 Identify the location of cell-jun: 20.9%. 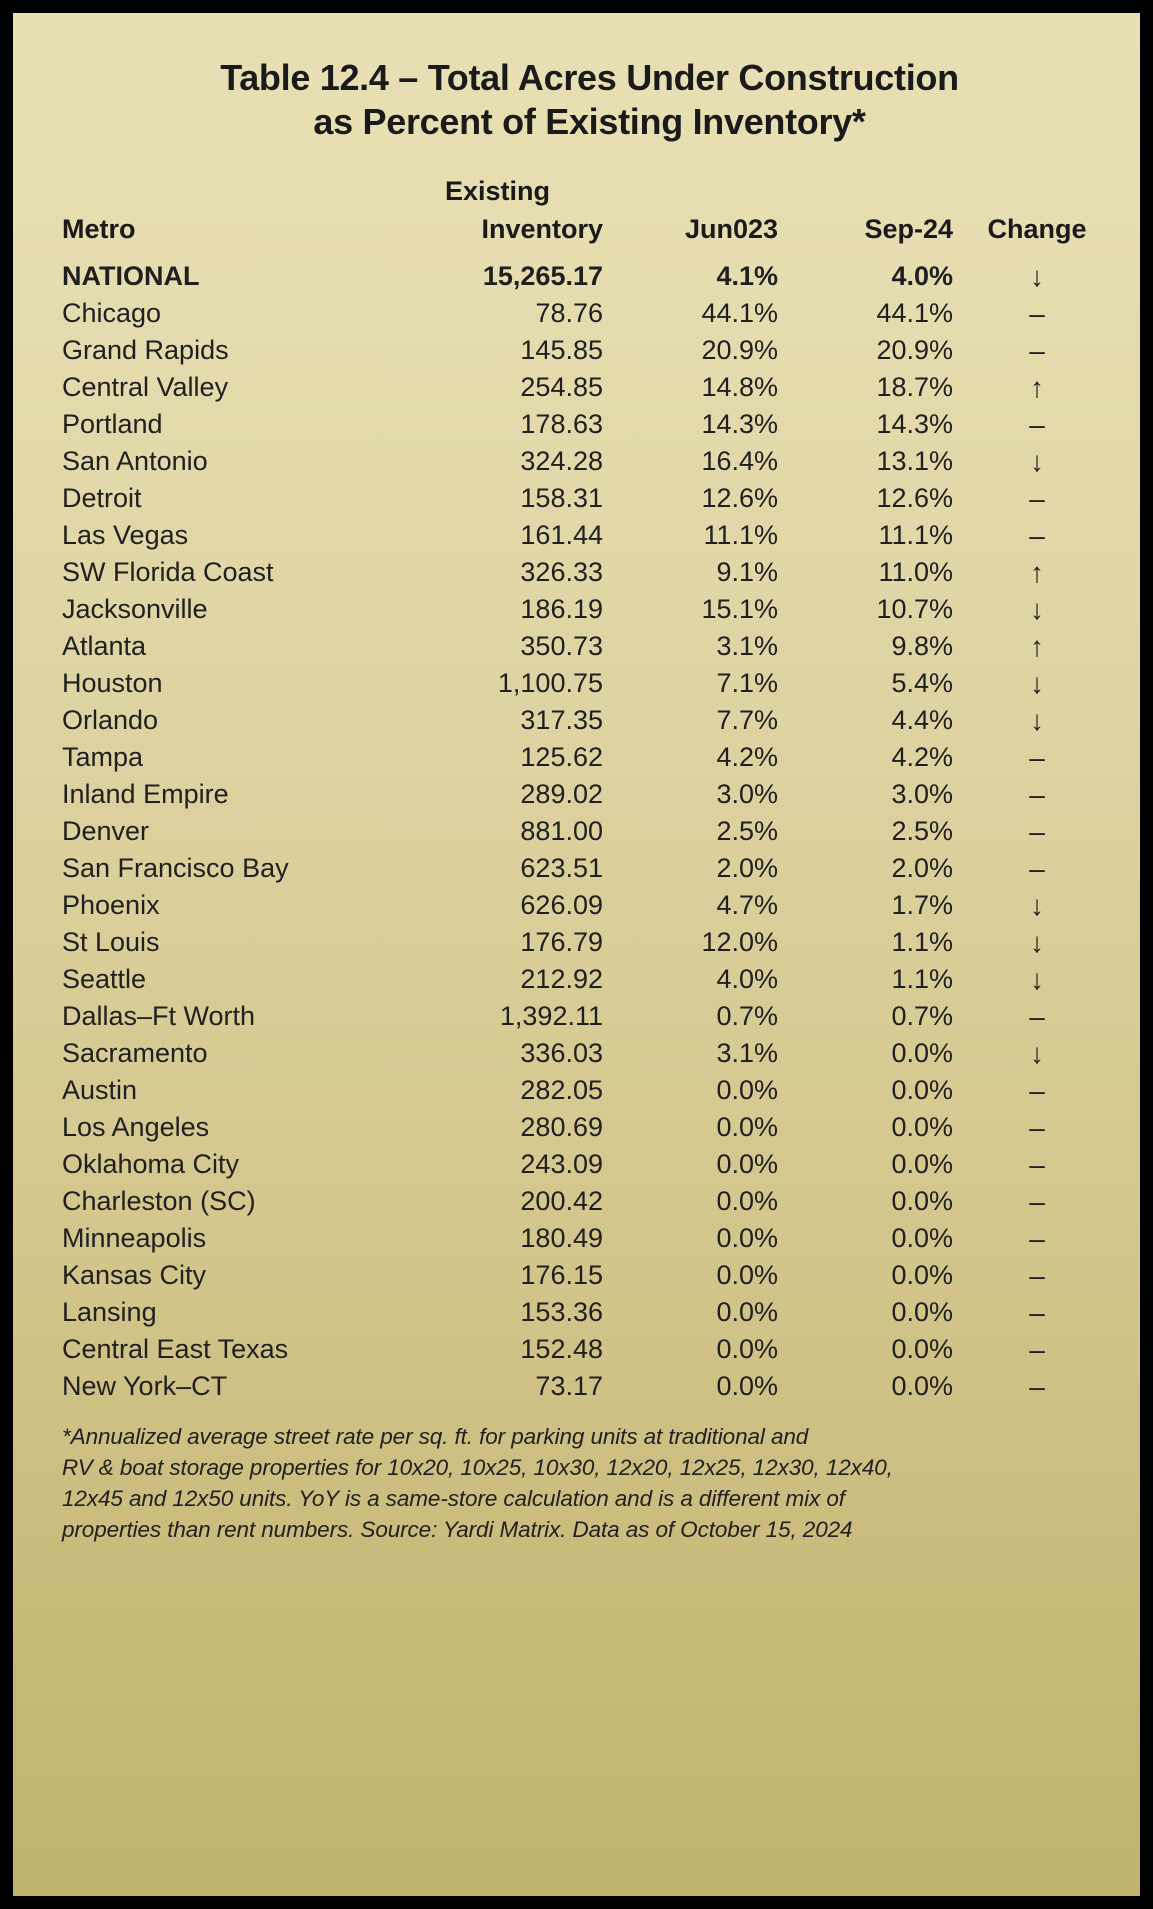
(739, 350).